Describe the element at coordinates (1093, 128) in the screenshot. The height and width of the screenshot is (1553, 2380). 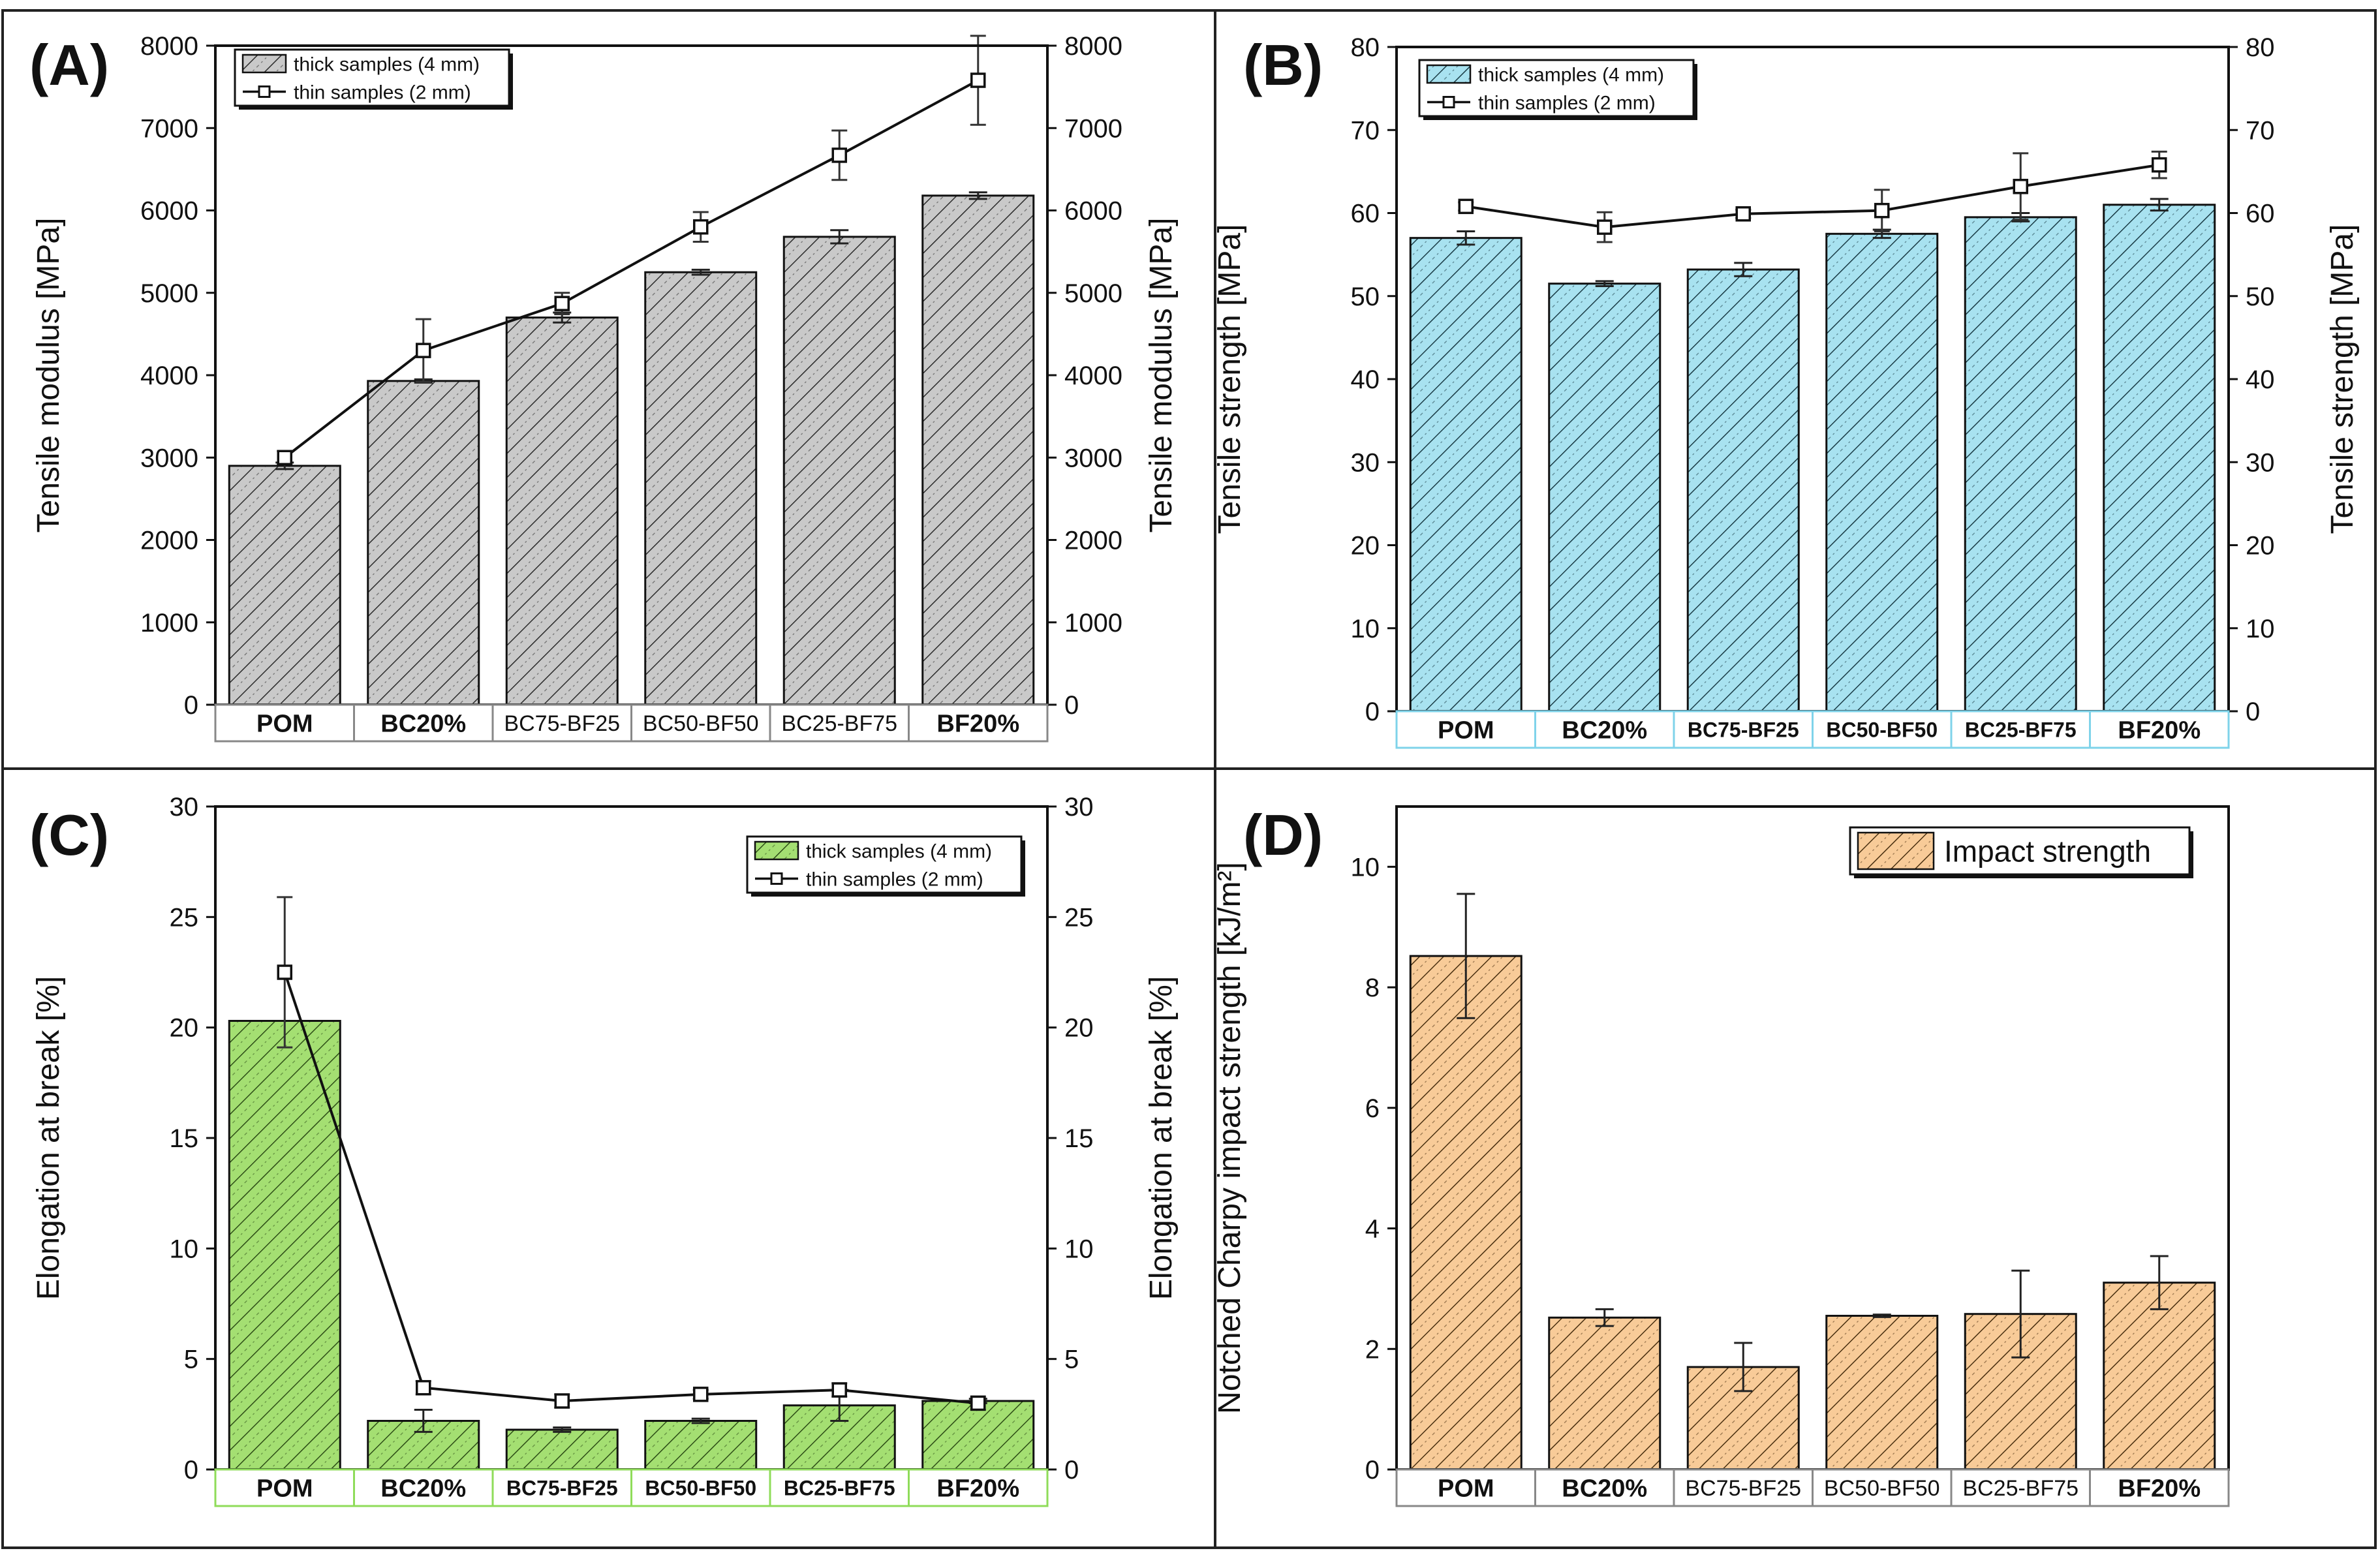
I see `y-right-tick-label: 7000` at that location.